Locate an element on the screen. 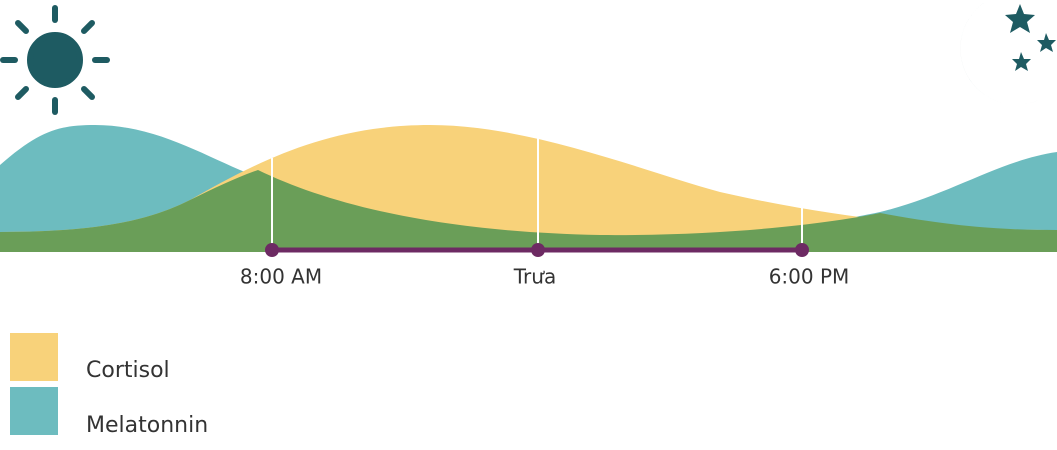 This screenshot has width=1057, height=450. legend-label: Melatonnin is located at coordinates (147, 425).